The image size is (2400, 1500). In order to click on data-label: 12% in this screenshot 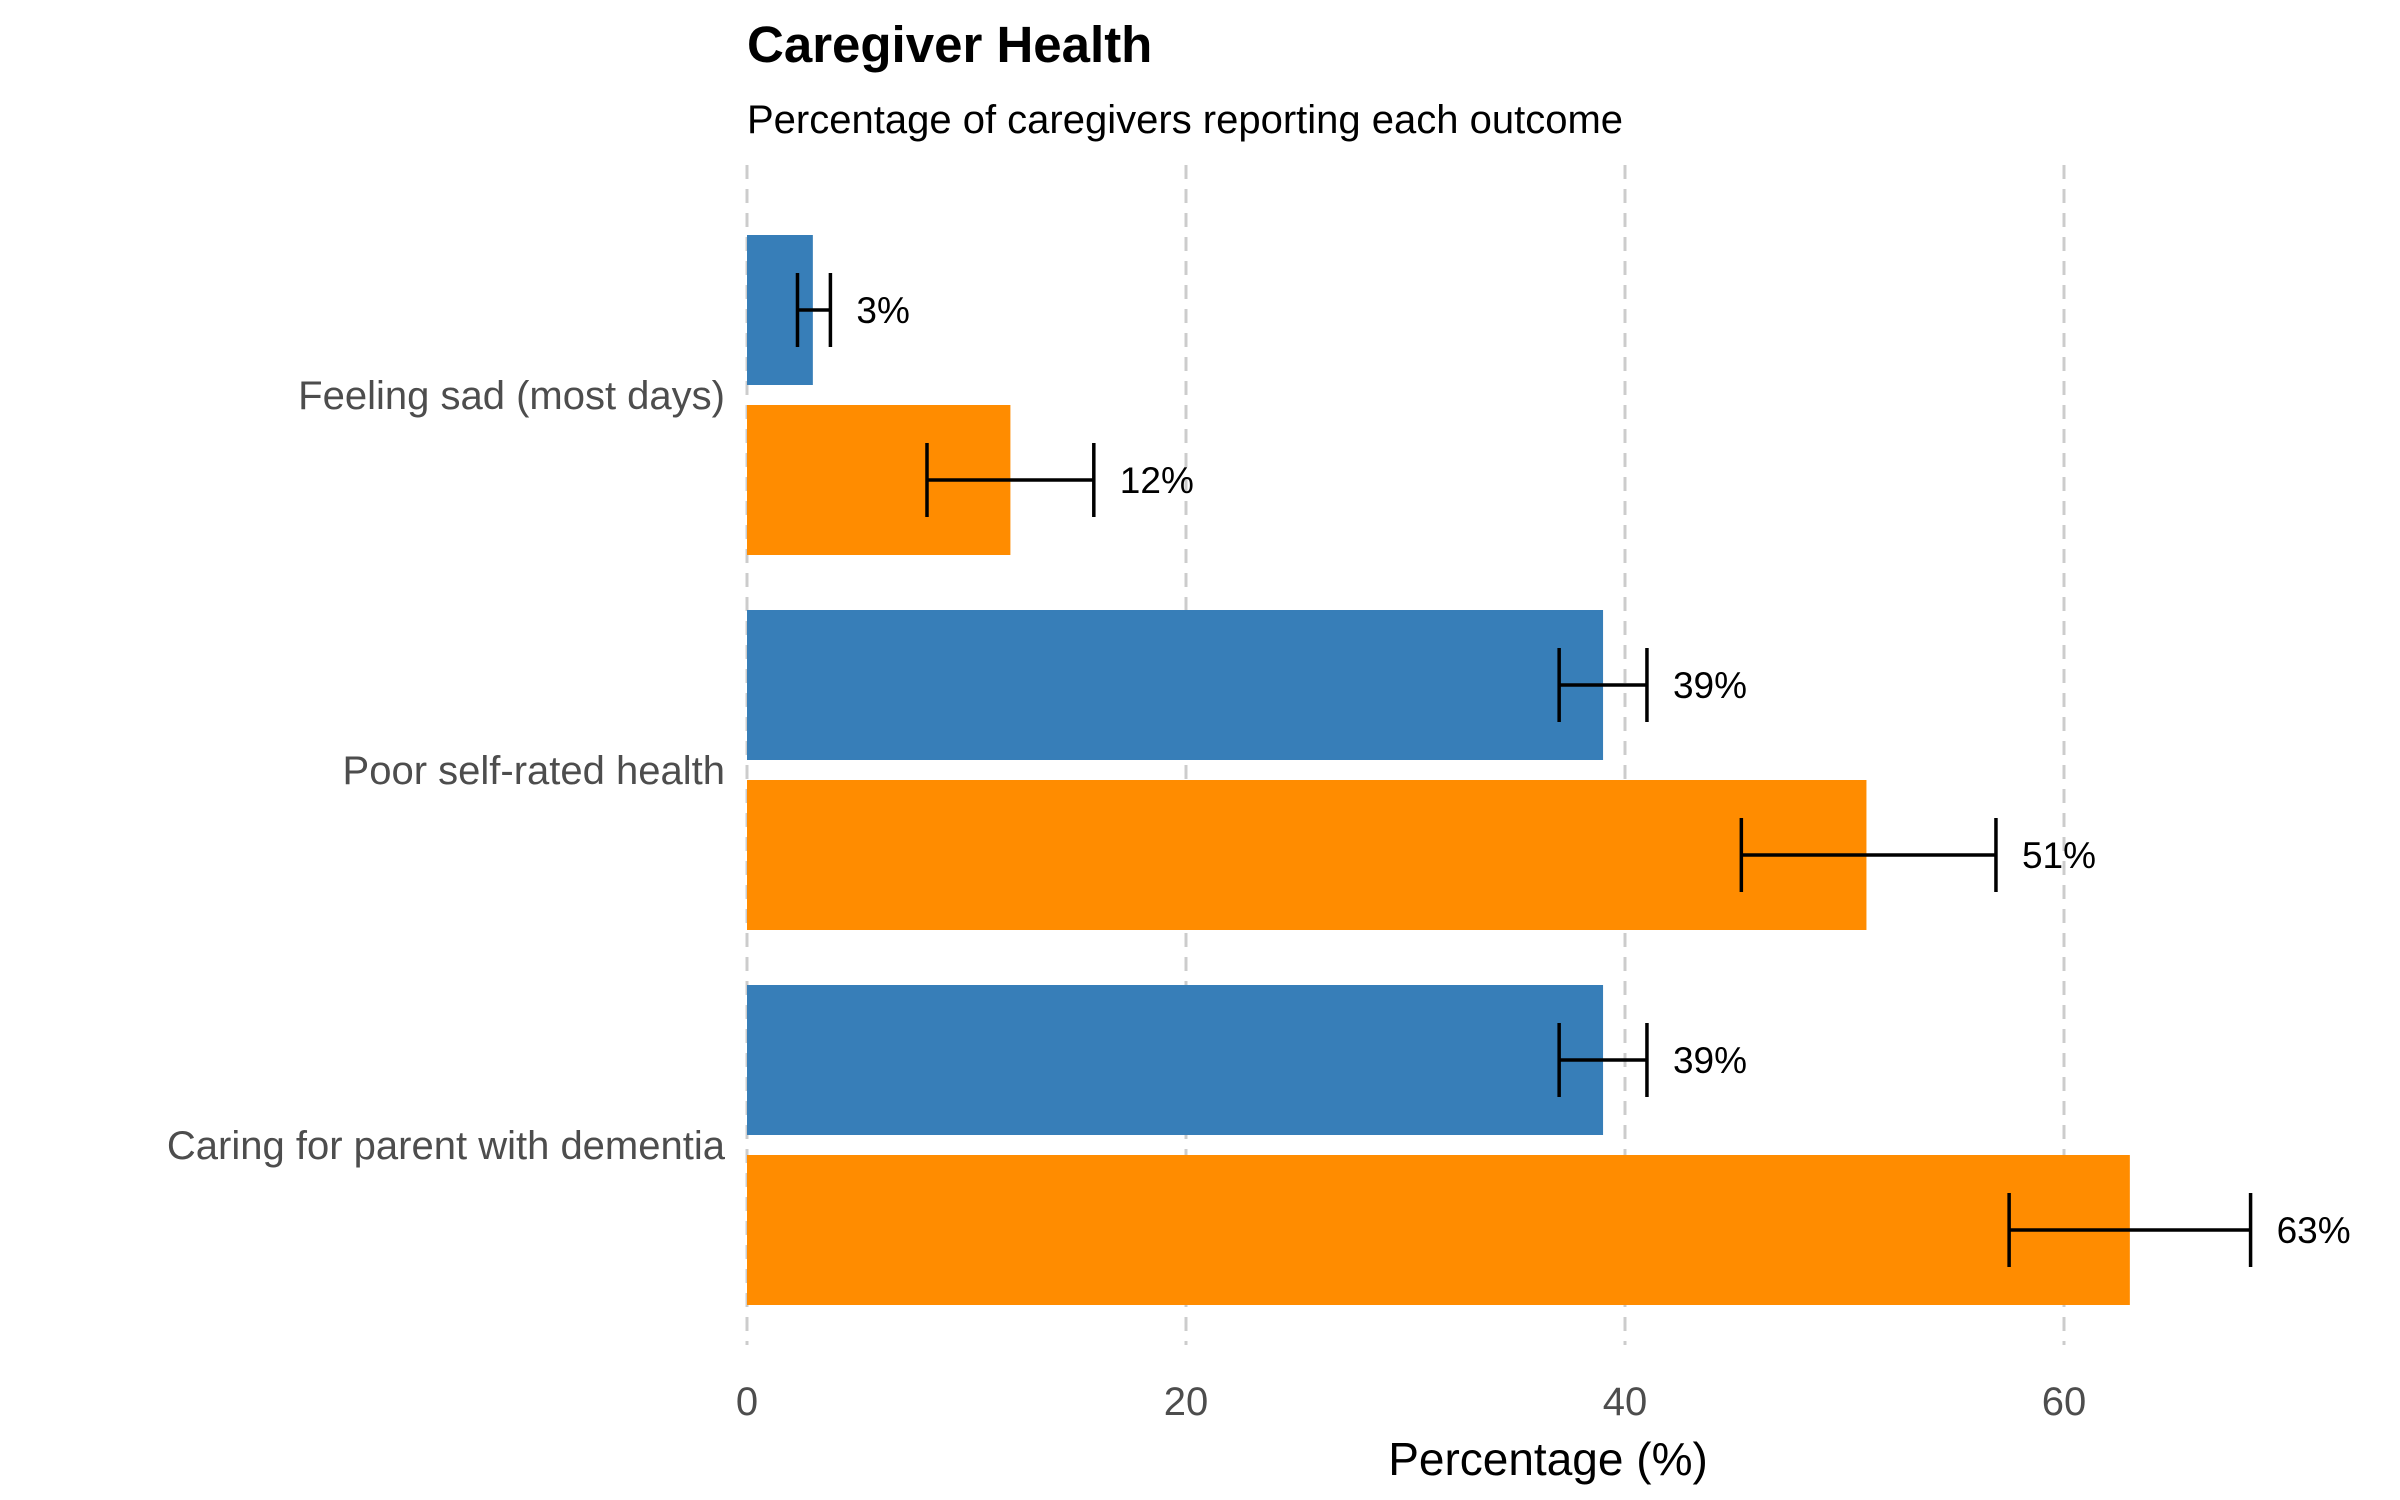, I will do `click(1157, 480)`.